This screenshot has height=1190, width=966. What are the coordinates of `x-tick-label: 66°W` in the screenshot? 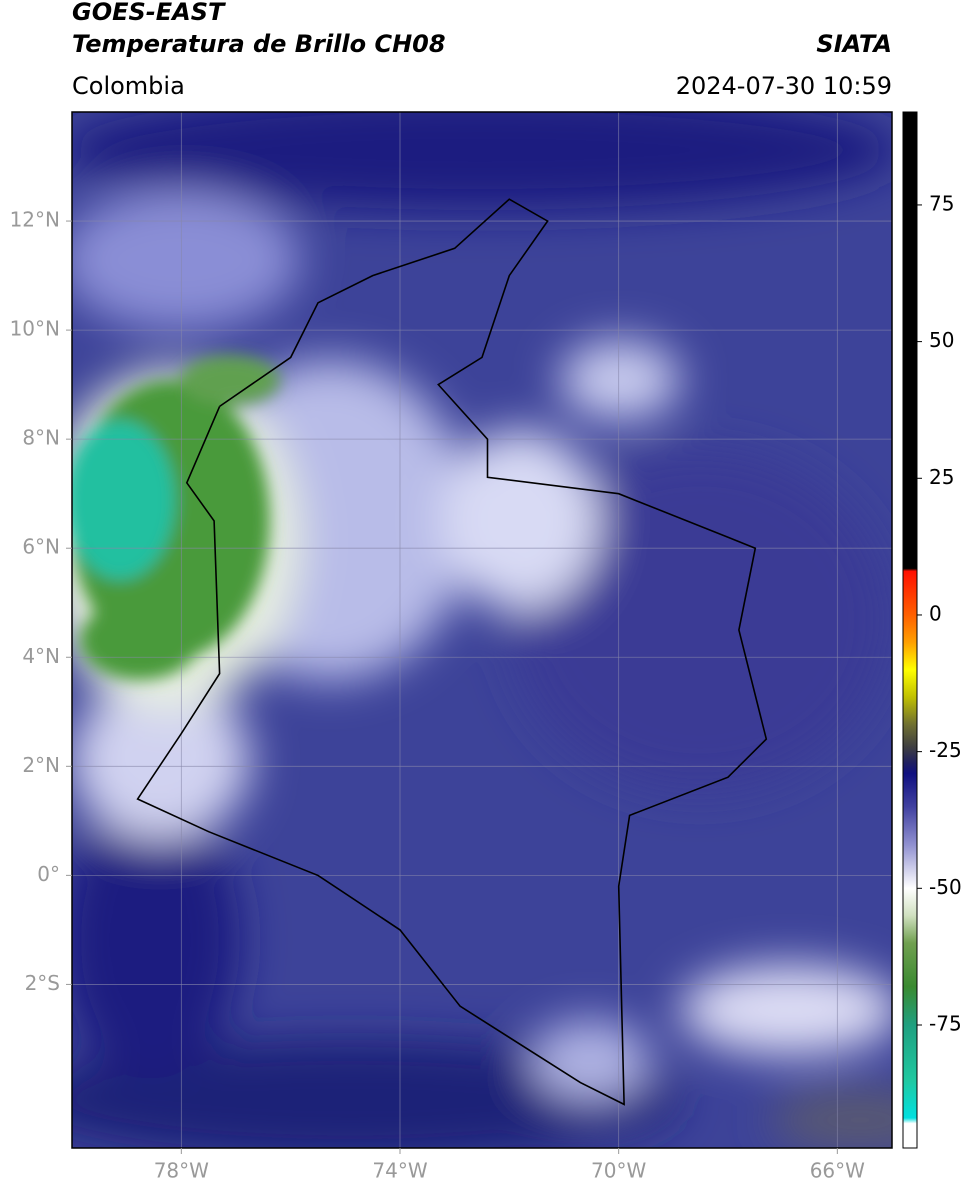 It's located at (837, 1171).